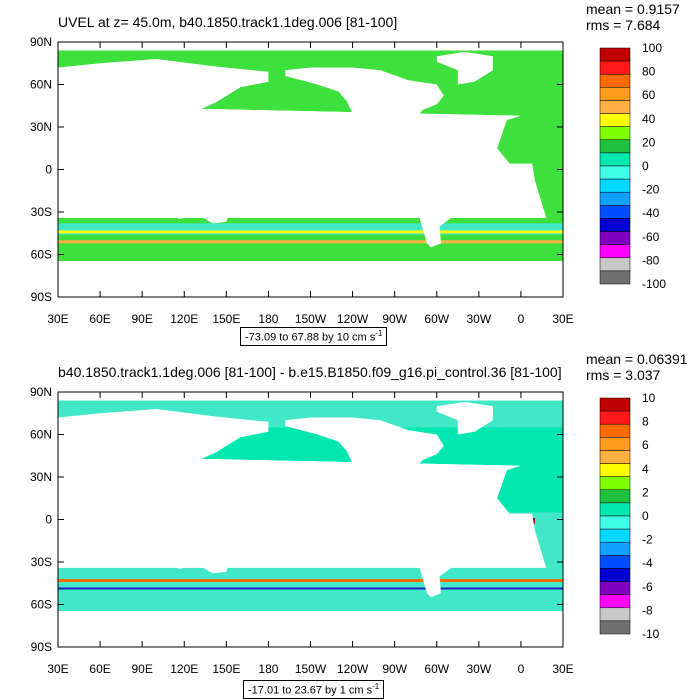 The image size is (700, 700). I want to click on southern-ocean-band, so click(310, 229).